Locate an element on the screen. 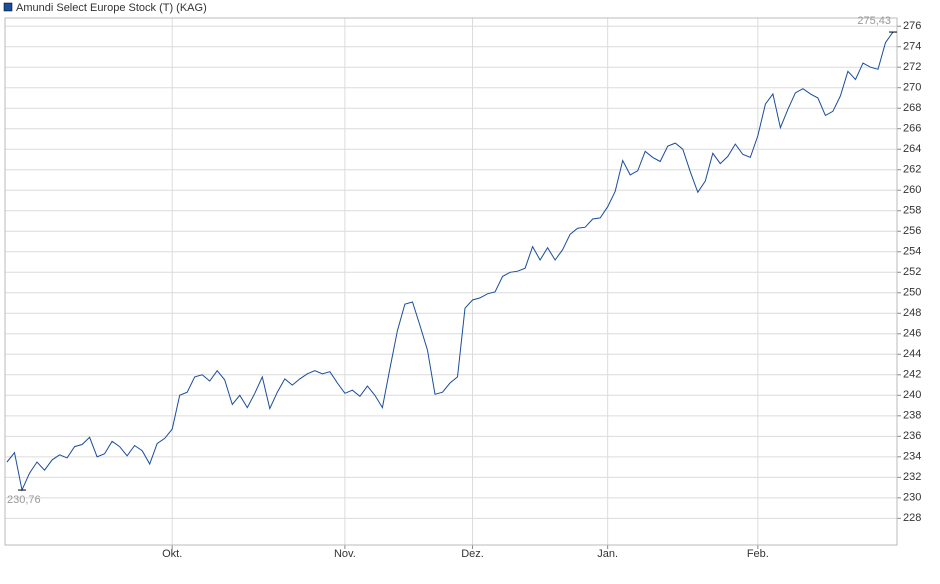  y-tick-label: 232 is located at coordinates (912, 477).